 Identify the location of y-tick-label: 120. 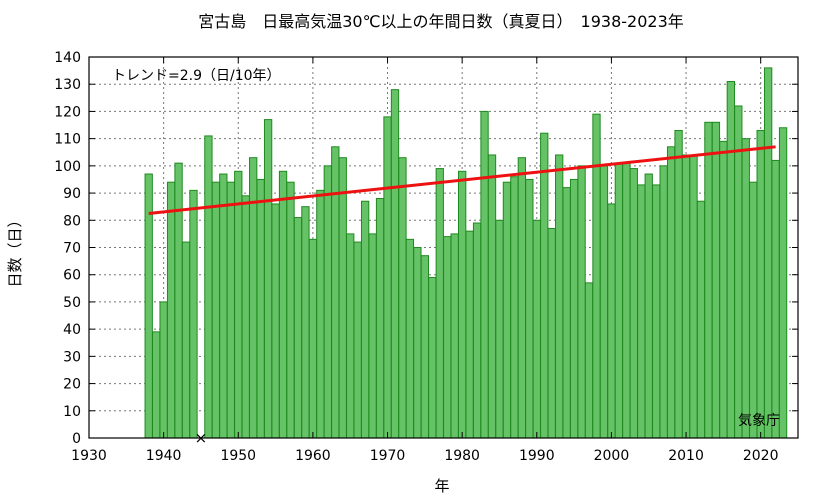
(67, 112).